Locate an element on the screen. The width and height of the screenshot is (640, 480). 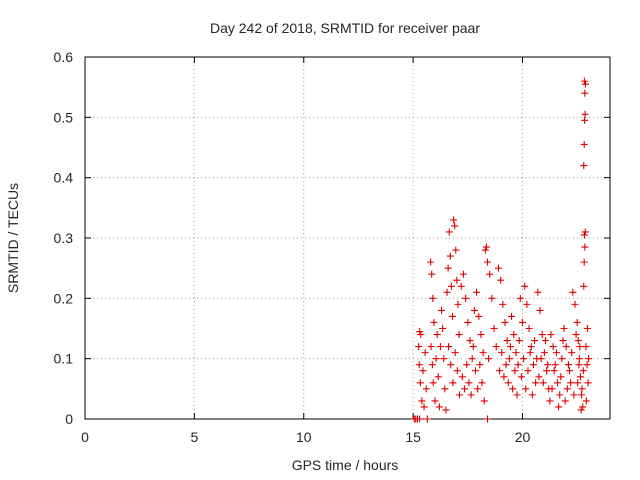
y-tick-label: 0.1 is located at coordinates (64, 359).